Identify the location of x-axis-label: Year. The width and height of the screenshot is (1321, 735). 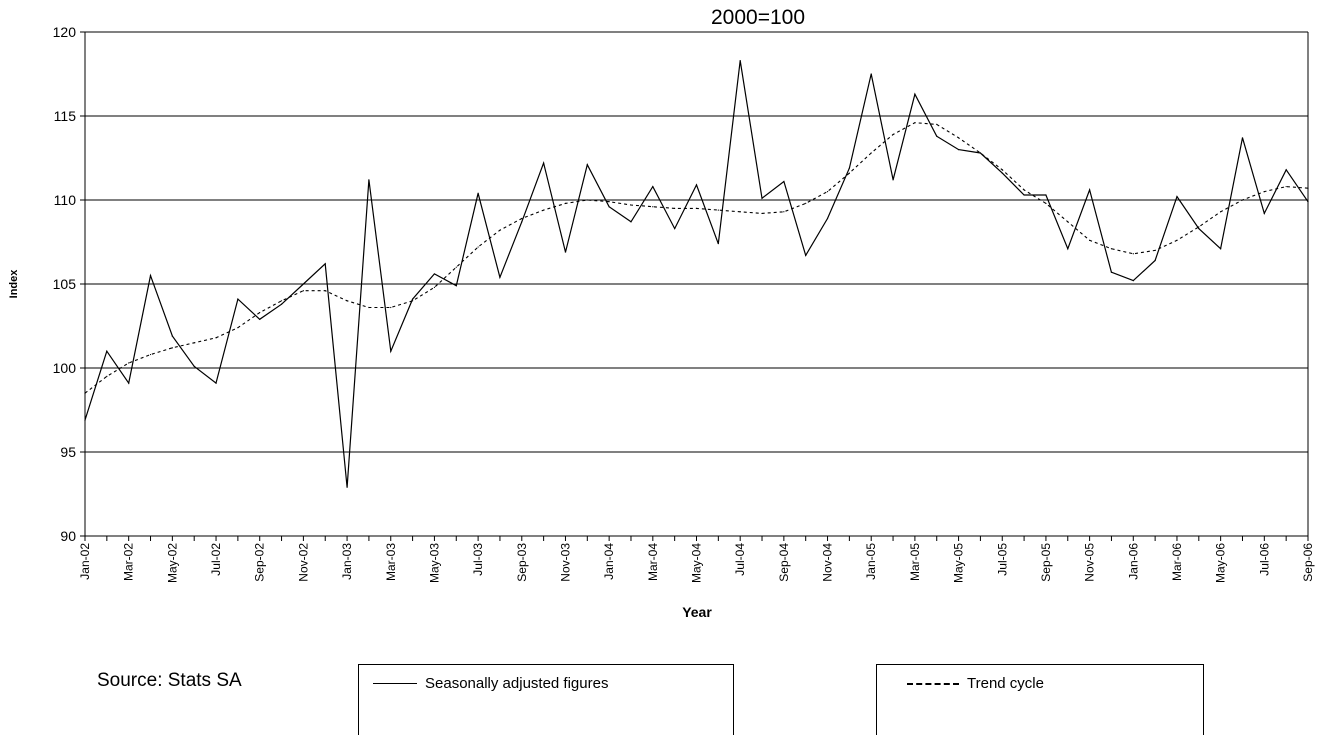
(697, 612).